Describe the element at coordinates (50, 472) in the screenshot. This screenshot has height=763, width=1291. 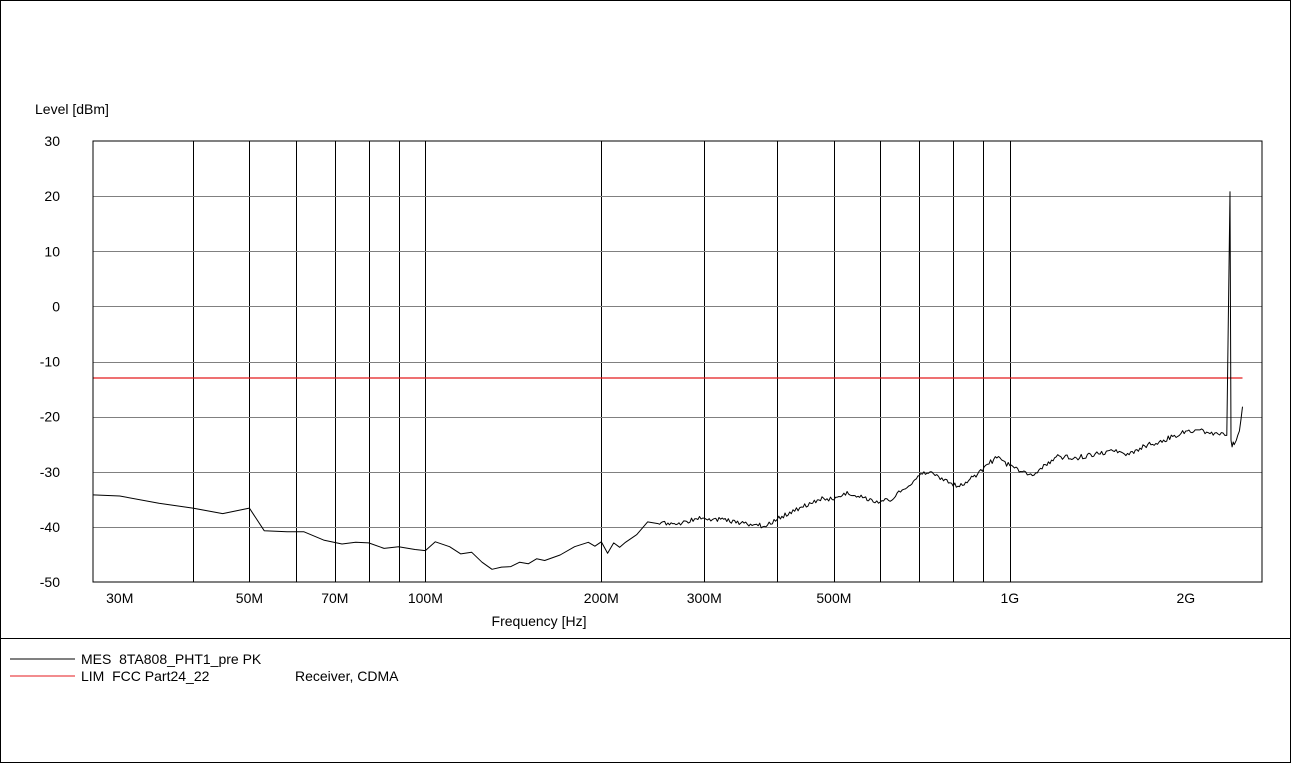
I see `y-tick-label: -30` at that location.